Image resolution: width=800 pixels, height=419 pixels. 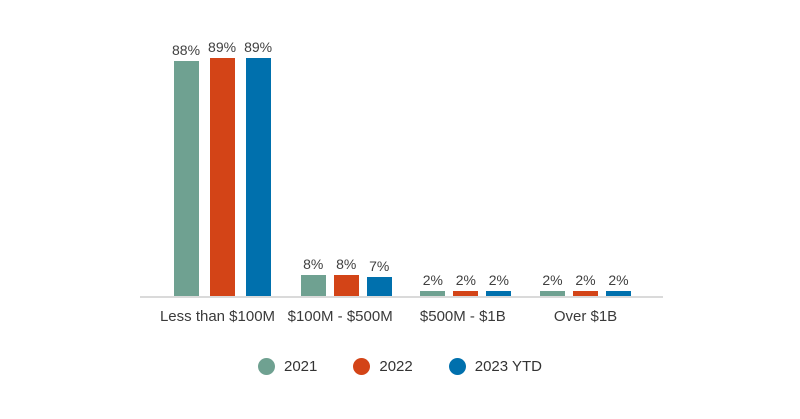 I want to click on legend-label: 2021, so click(x=300, y=366).